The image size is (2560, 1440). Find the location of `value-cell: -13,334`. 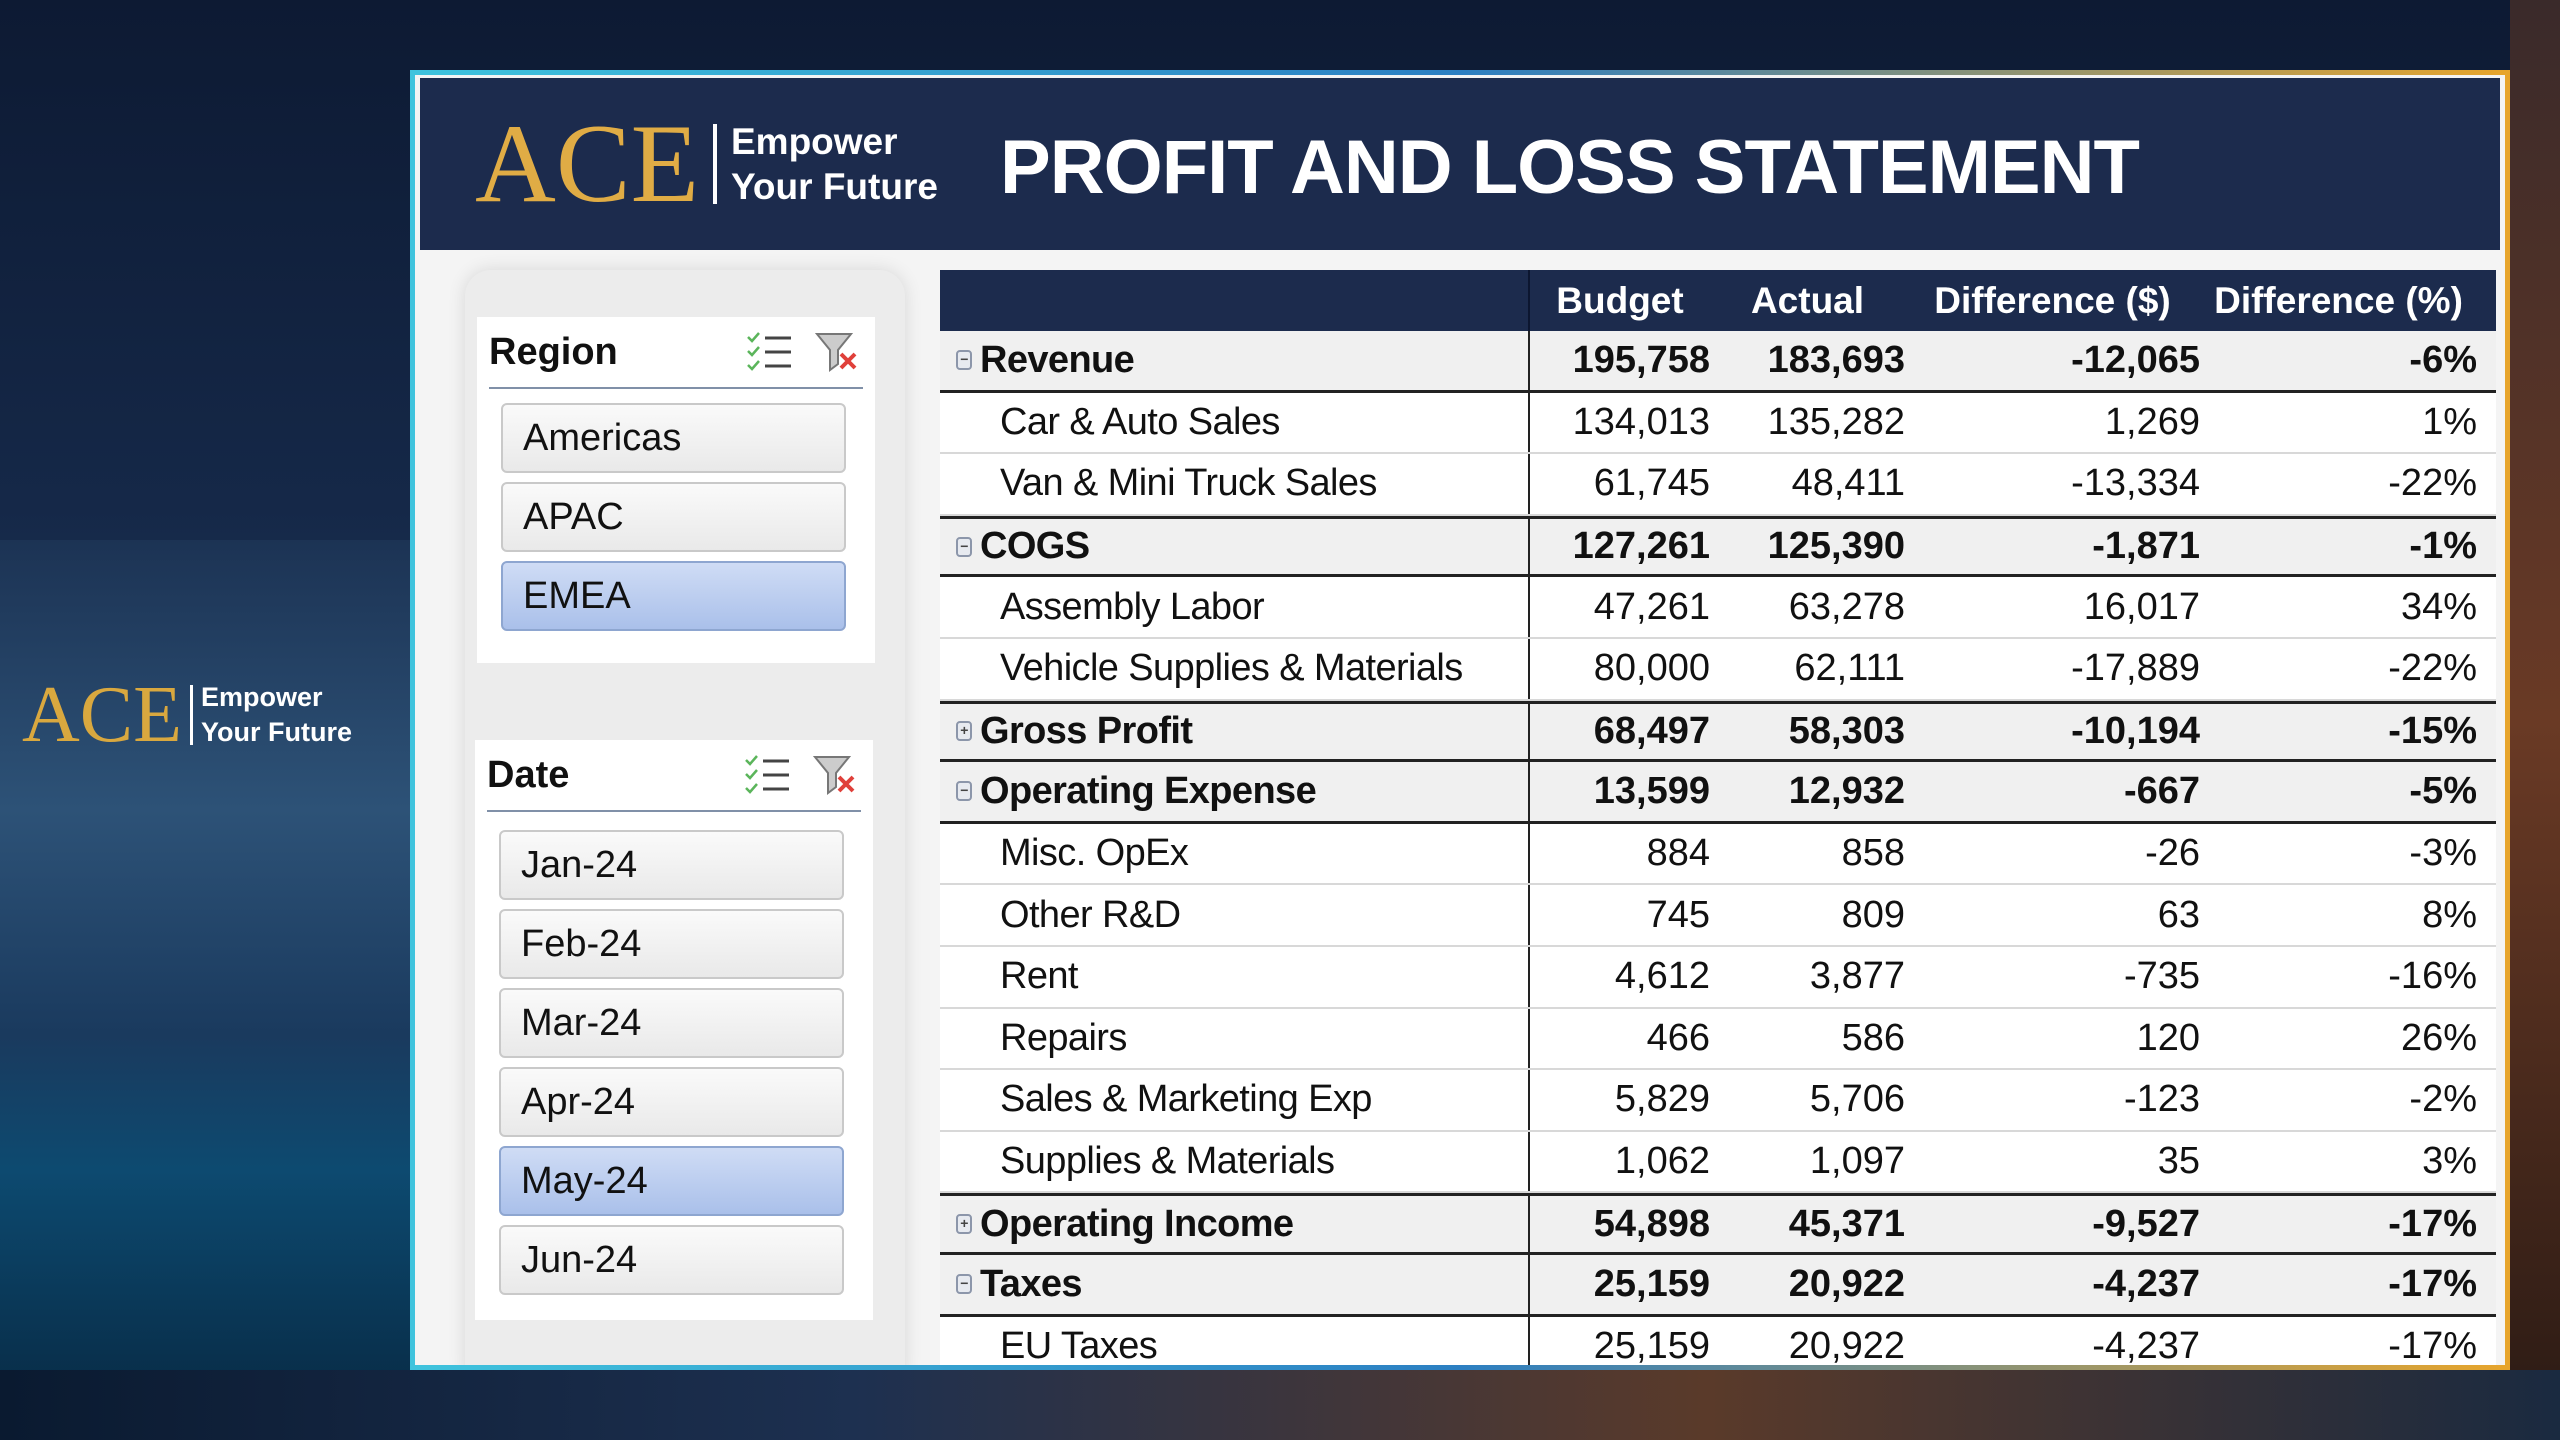

value-cell: -13,334 is located at coordinates (2135, 483).